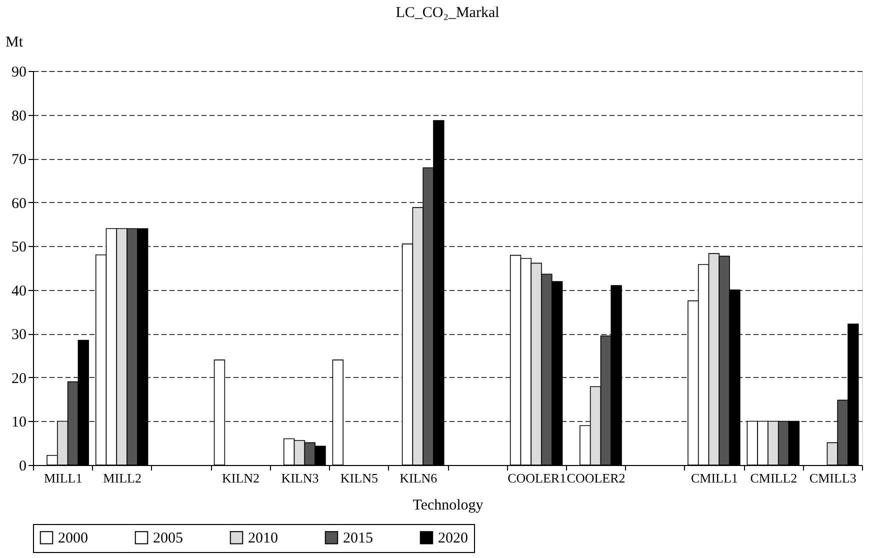 This screenshot has height=558, width=871. Describe the element at coordinates (537, 478) in the screenshot. I see `x-tick-label: COOLER1` at that location.